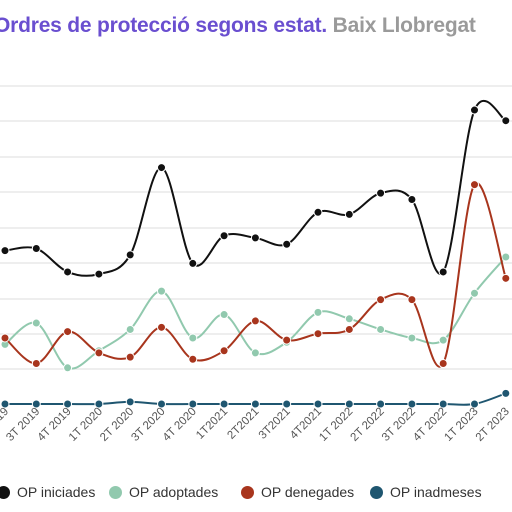 The width and height of the screenshot is (512, 512). I want to click on legend-marker-inadmeses, so click(376, 492).